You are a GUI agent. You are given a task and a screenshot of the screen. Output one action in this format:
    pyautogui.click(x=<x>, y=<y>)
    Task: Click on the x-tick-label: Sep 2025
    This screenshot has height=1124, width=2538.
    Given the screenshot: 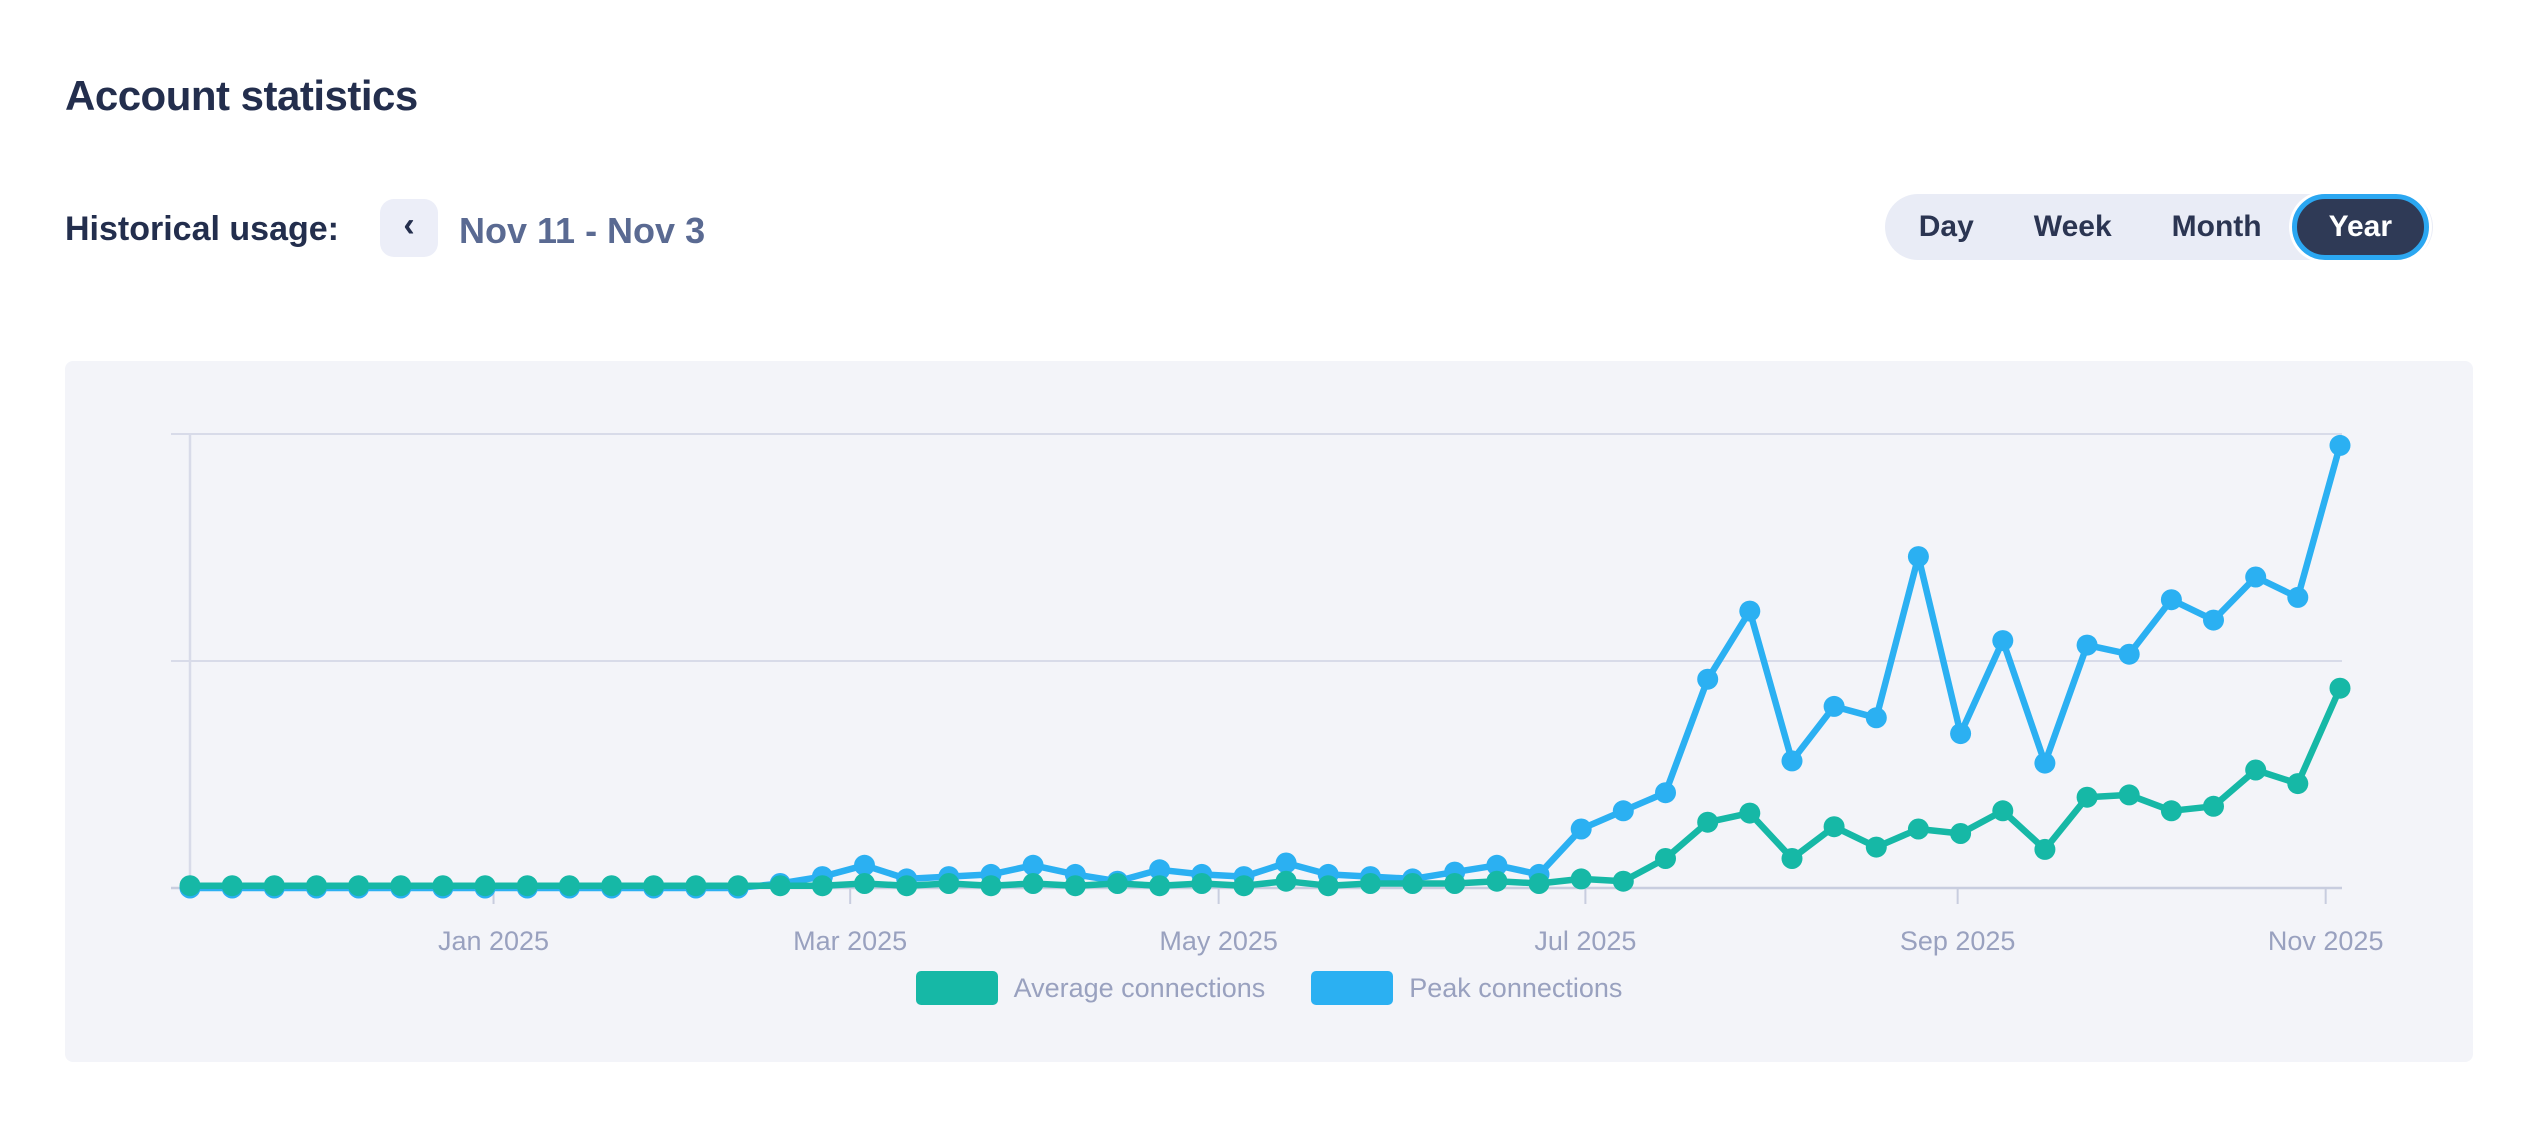 What is the action you would take?
    pyautogui.click(x=1958, y=941)
    